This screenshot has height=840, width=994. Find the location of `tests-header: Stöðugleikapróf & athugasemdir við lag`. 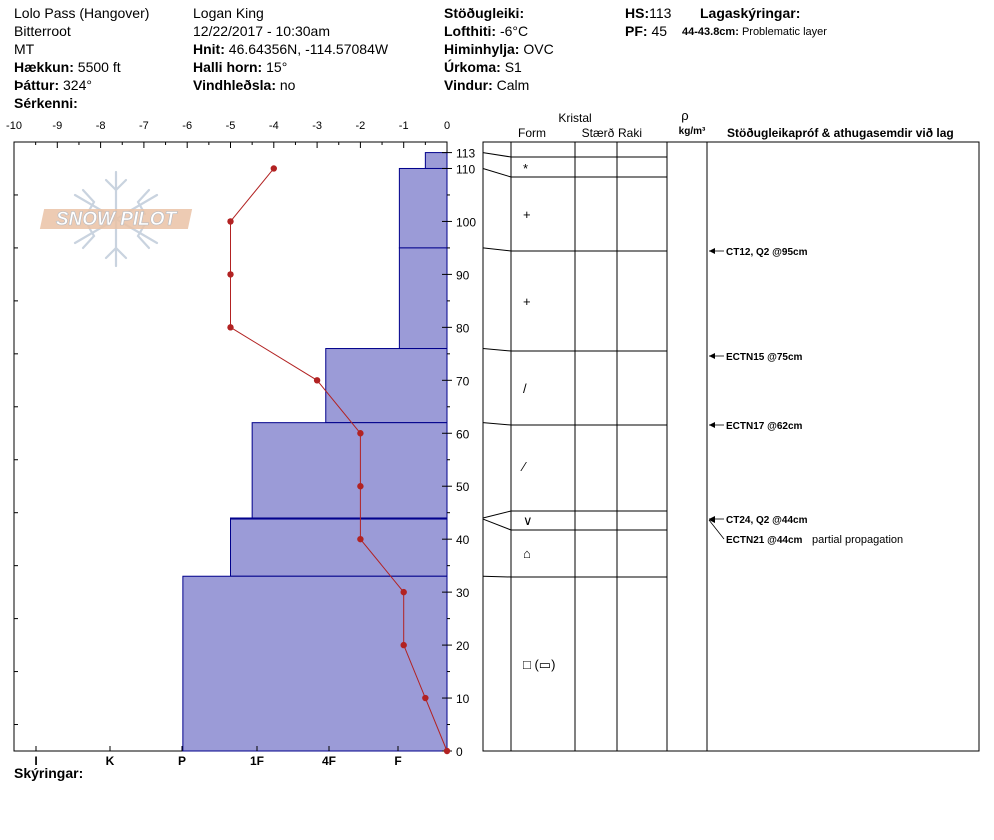

tests-header: Stöðugleikapróf & athugasemdir við lag is located at coordinates (840, 133).